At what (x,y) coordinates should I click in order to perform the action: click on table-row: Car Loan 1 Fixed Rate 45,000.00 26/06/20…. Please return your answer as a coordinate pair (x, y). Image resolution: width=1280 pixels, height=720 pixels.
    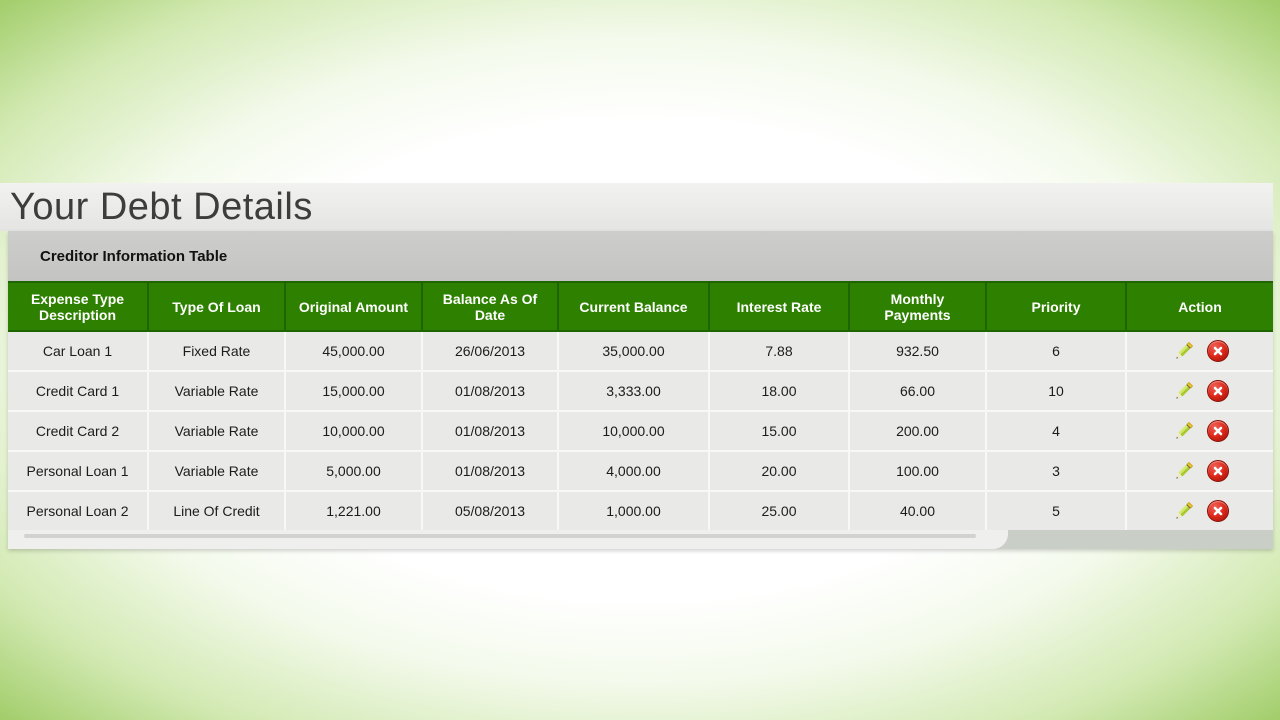
    Looking at the image, I should click on (640, 351).